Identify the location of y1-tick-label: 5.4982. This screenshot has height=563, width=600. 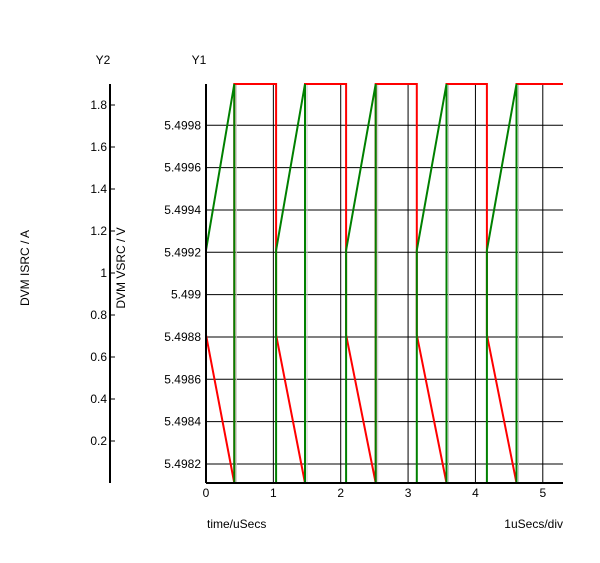
(182, 464).